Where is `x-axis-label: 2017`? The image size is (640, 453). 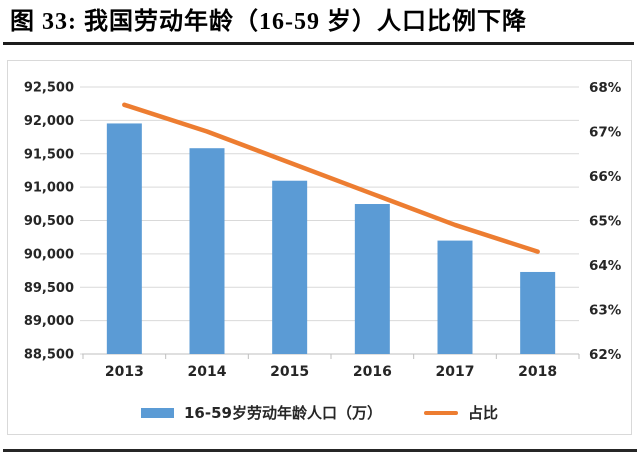 x-axis-label: 2017 is located at coordinates (455, 372).